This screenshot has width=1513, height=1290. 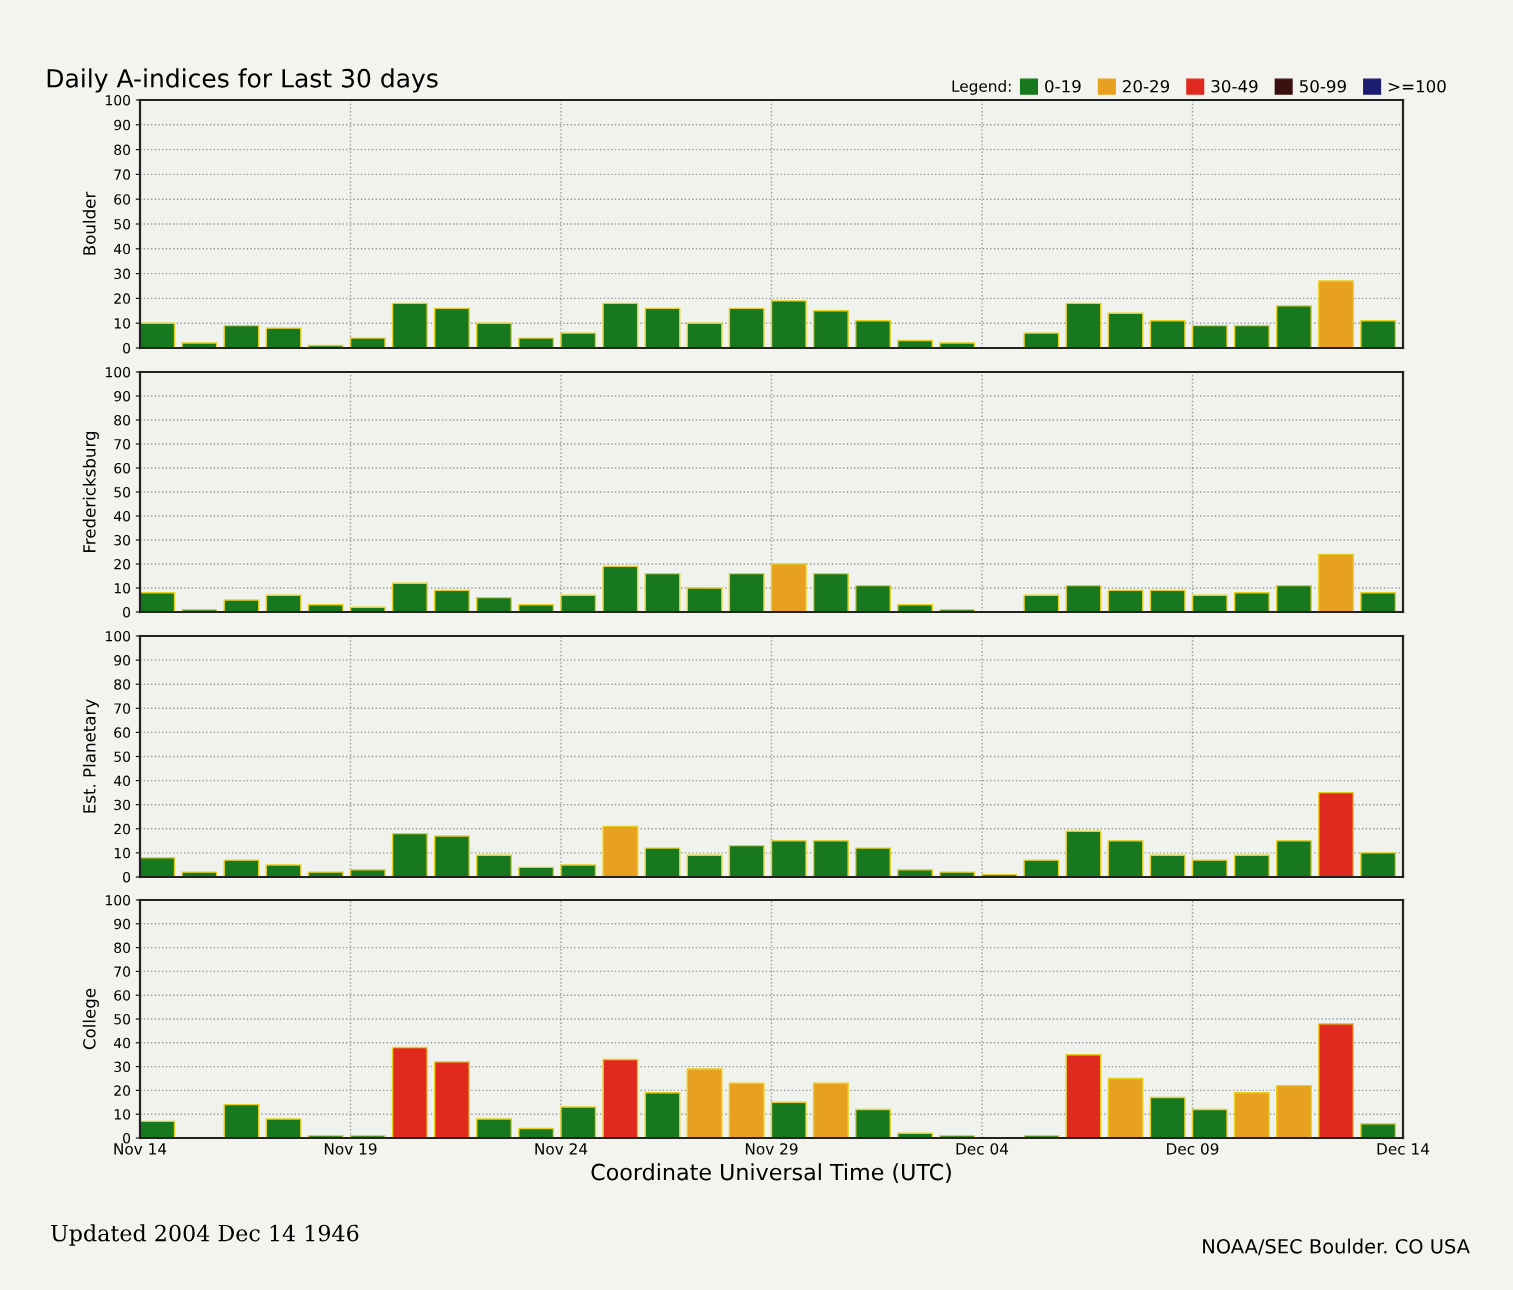 I want to click on legend-label: 20-29, so click(x=1146, y=86).